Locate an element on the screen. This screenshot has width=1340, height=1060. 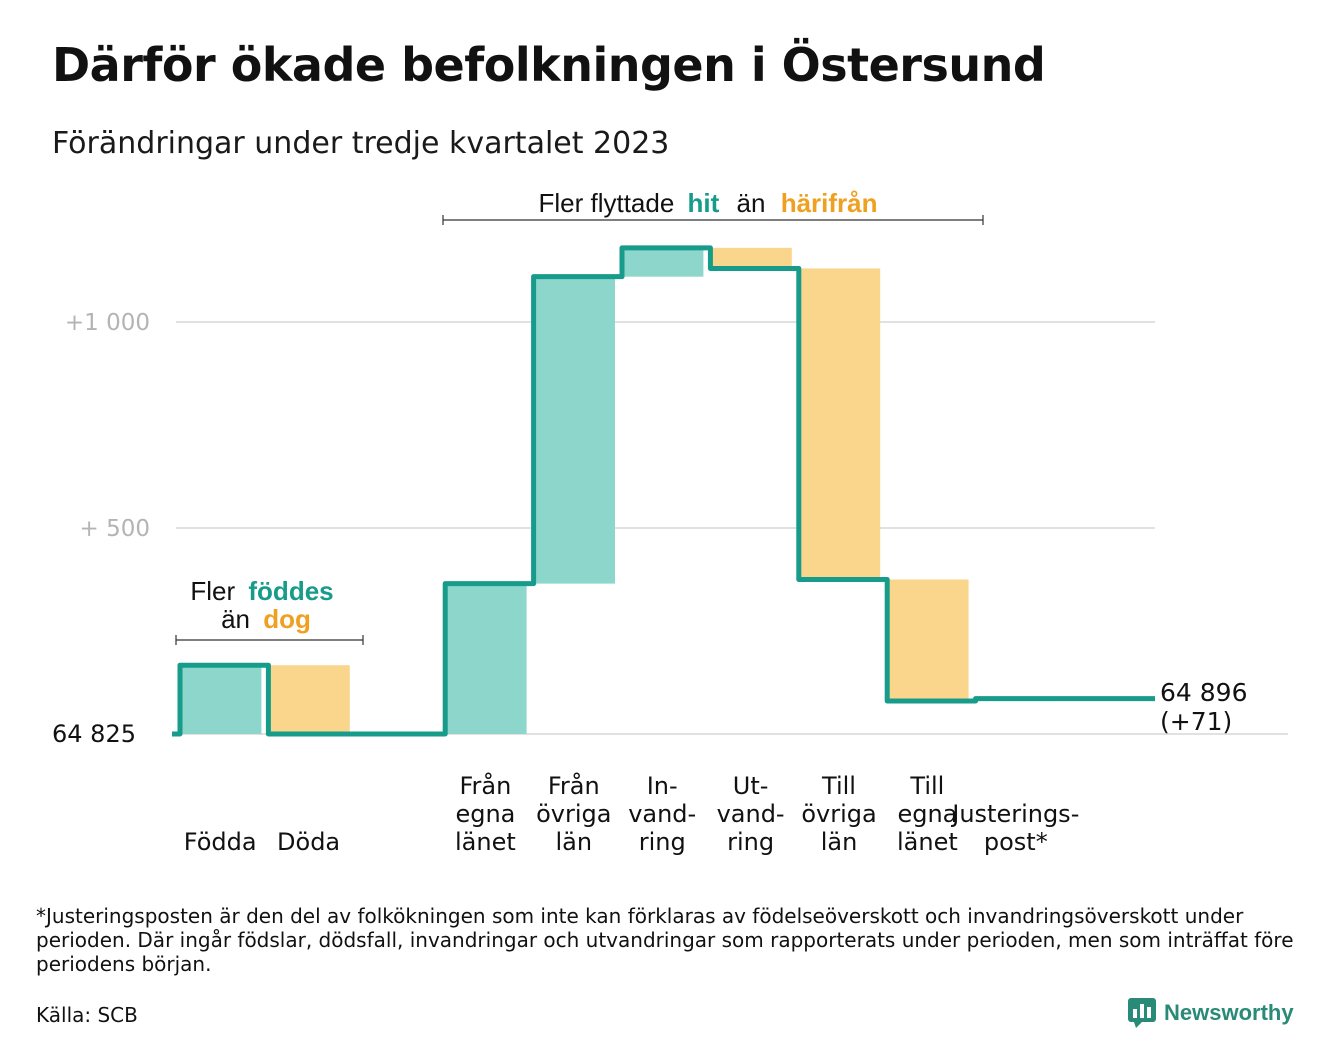
chart-title: Därför ökade befolkningen i Östersund is located at coordinates (549, 65).